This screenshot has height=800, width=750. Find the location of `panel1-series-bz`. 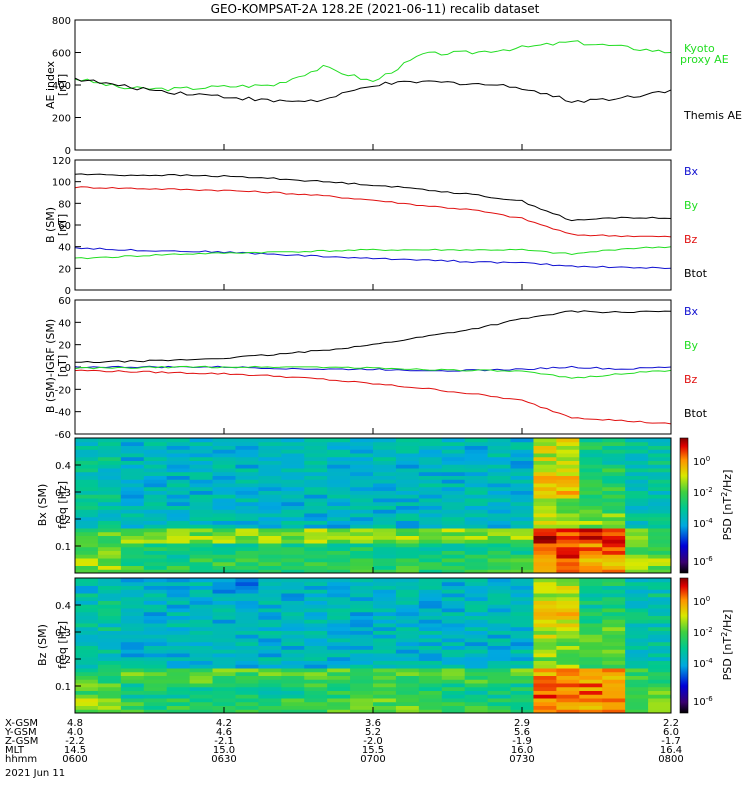

panel1-series-bz is located at coordinates (373, 212).